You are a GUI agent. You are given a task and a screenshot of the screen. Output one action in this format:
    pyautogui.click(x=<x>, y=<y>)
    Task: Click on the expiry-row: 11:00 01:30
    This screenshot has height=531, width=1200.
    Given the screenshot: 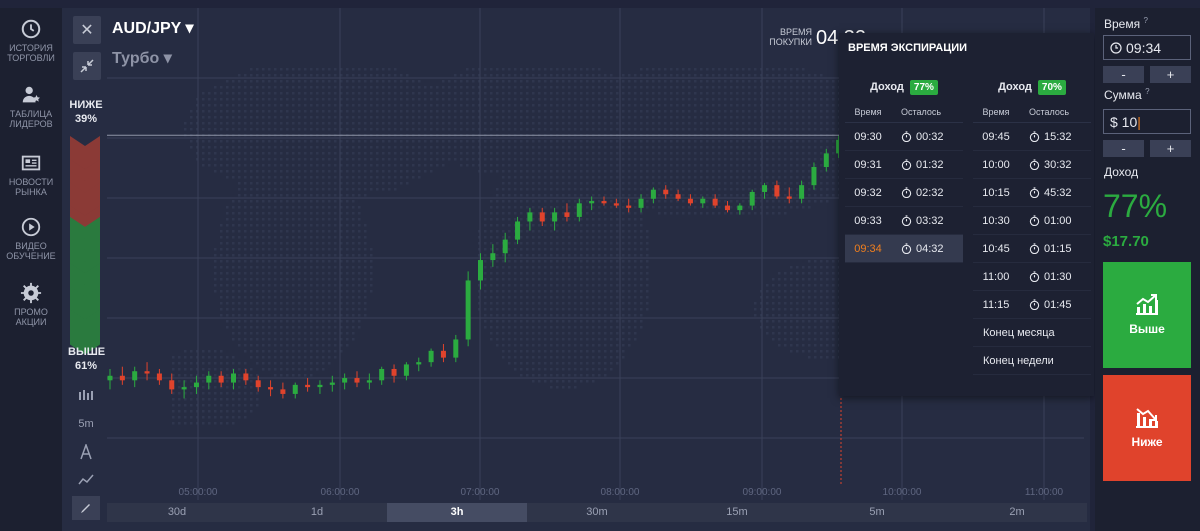 What is the action you would take?
    pyautogui.click(x=1032, y=277)
    